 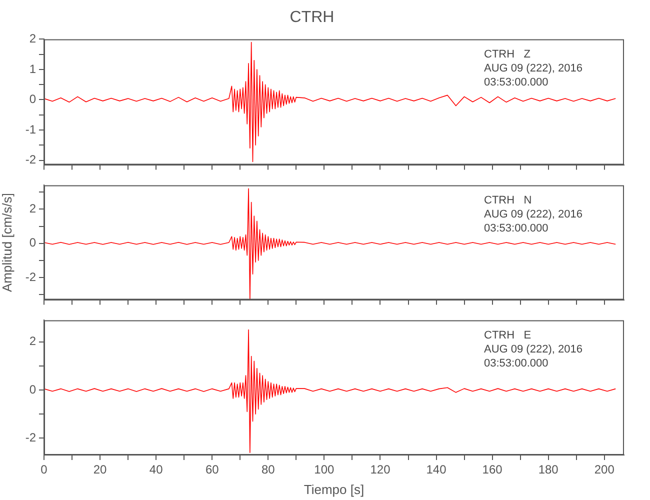 I want to click on y-tick-label: -1, so click(x=30, y=129).